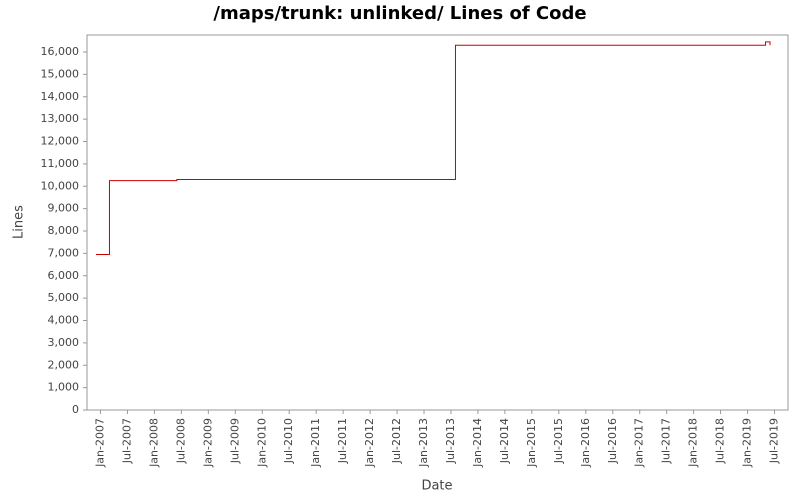 This screenshot has width=800, height=500. What do you see at coordinates (436, 486) in the screenshot?
I see `x-axis-title: Date` at bounding box center [436, 486].